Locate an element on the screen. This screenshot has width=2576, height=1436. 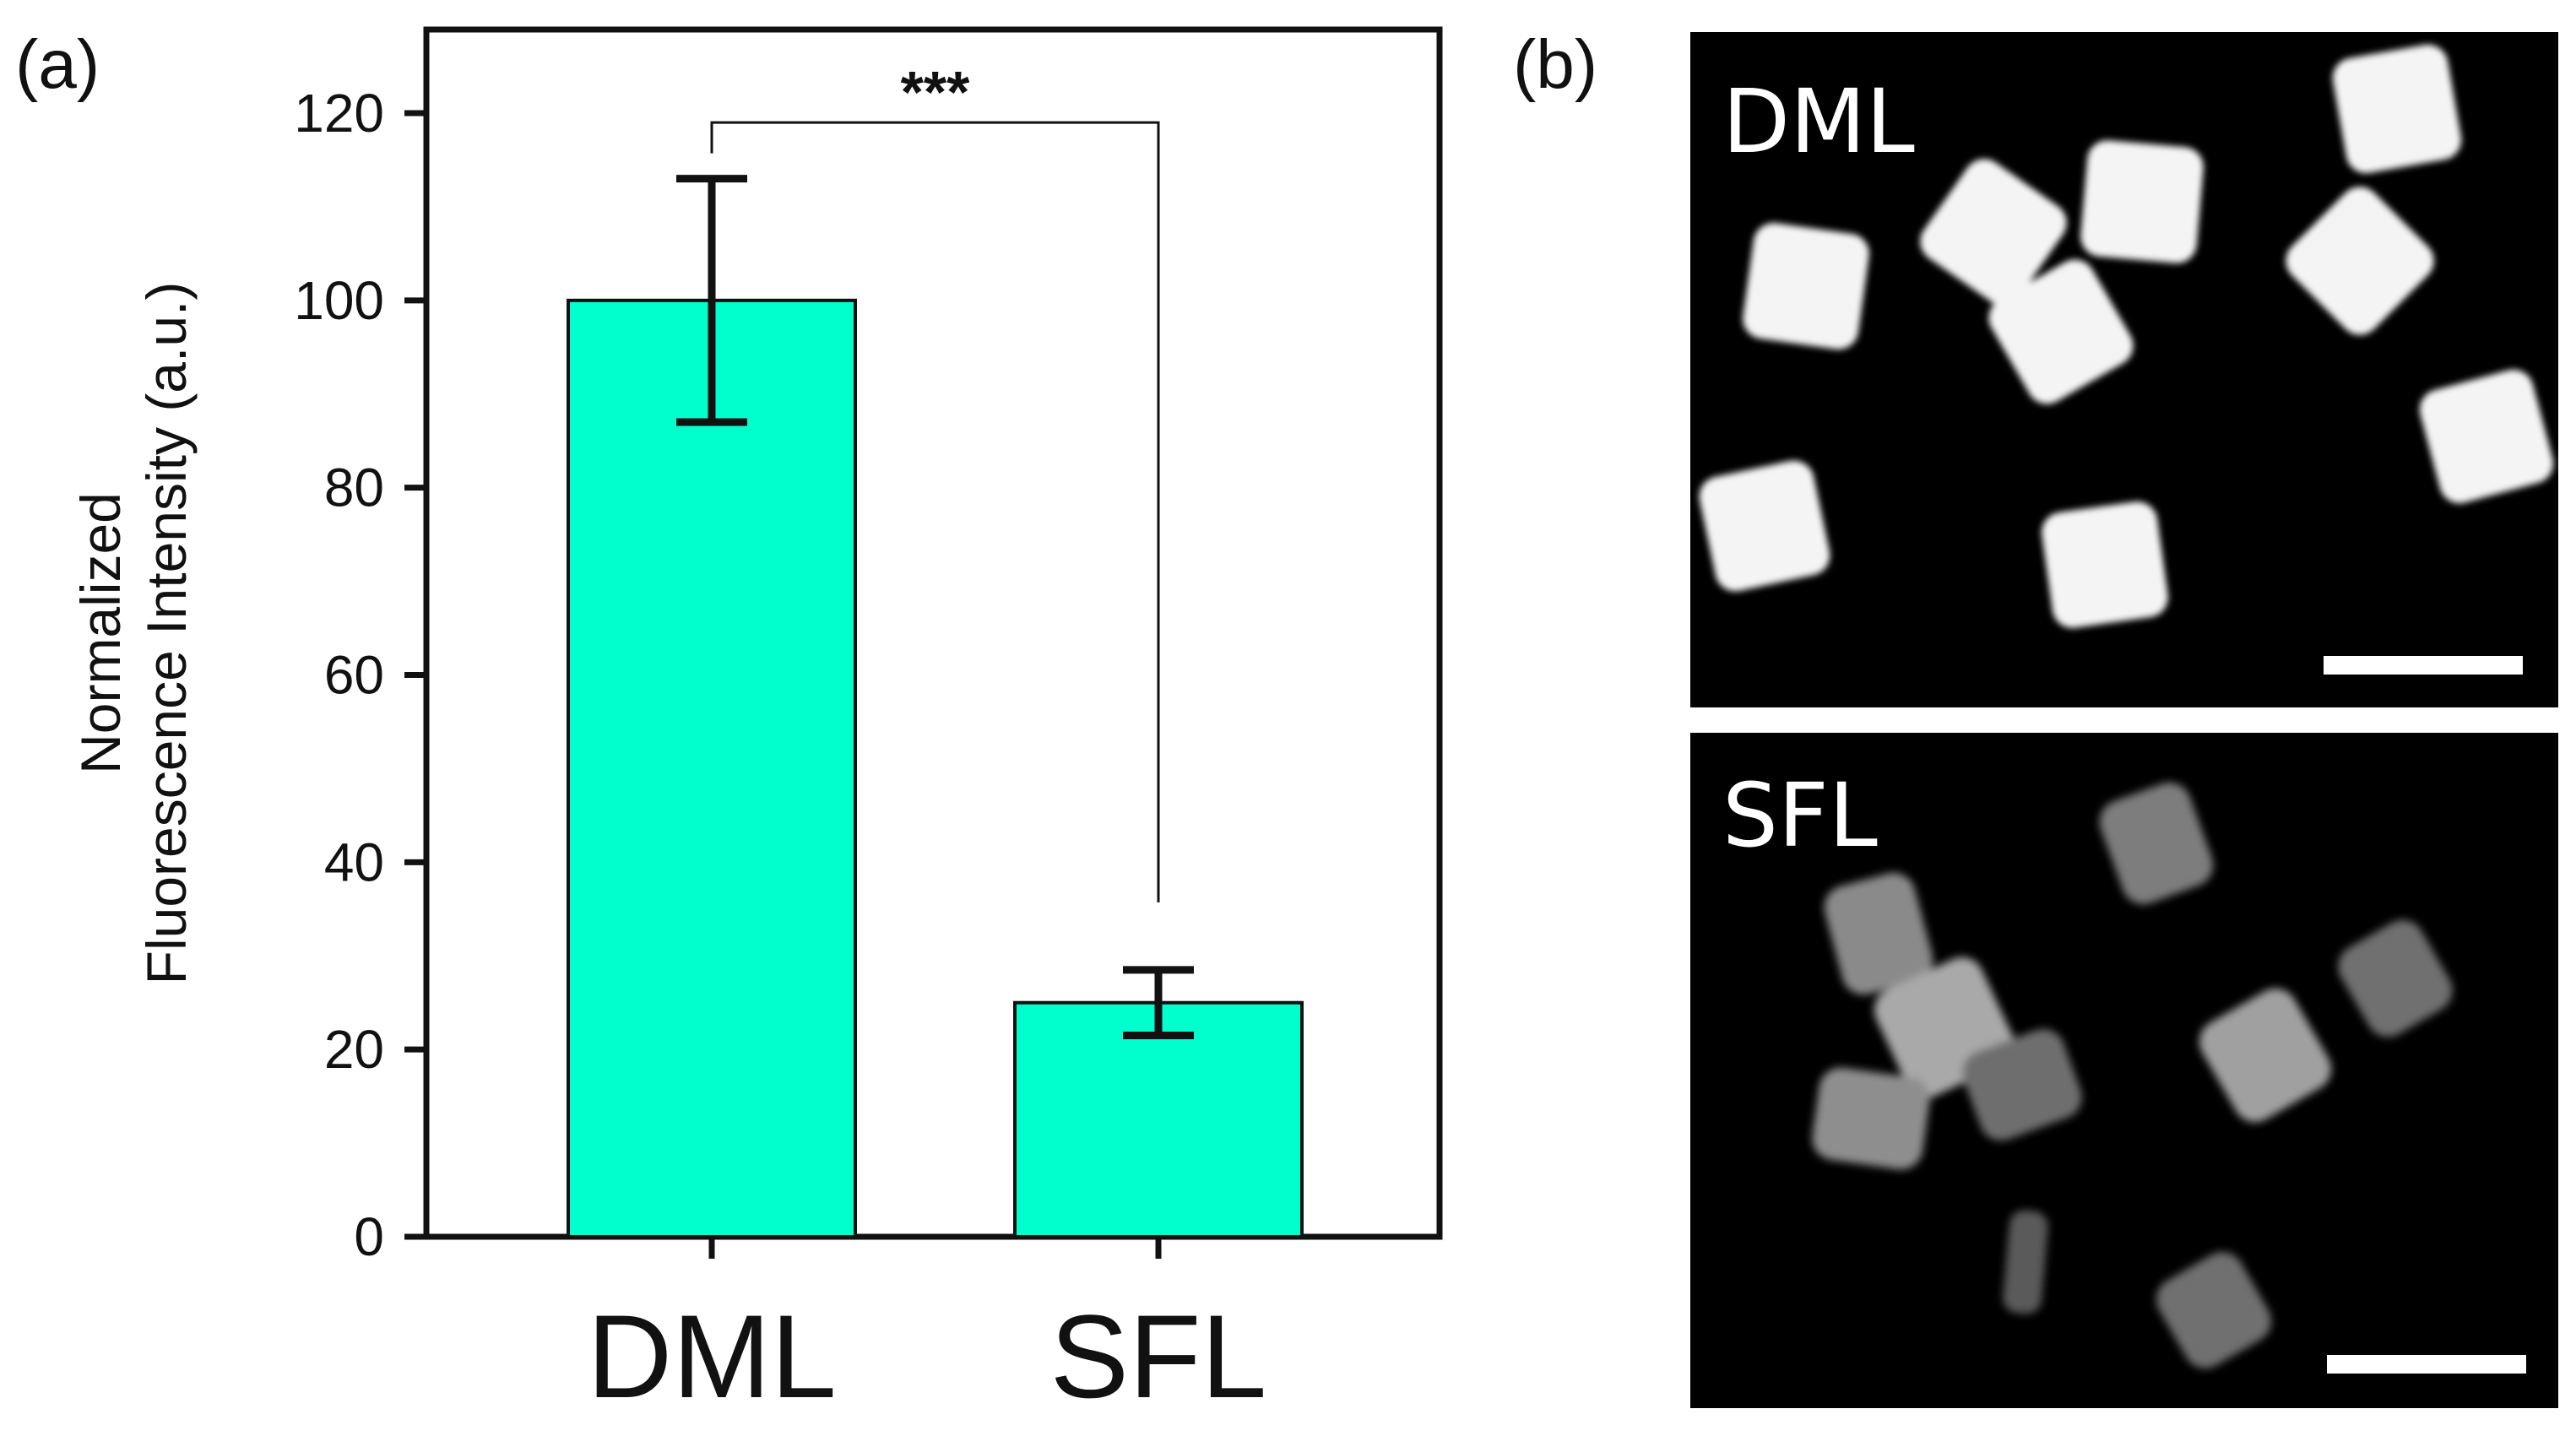
y-axis-label-line-1: Normalized is located at coordinates (101, 633).